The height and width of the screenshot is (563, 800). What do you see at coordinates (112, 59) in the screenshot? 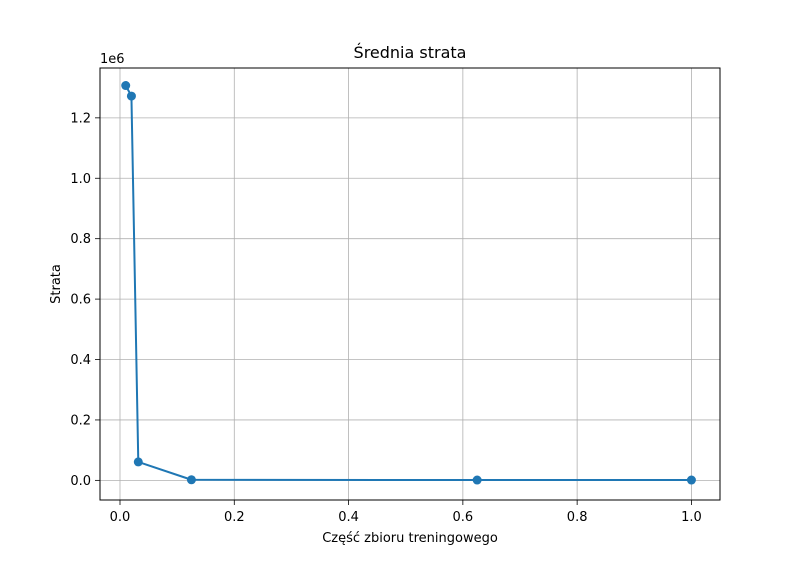
I see `y-axis-offset-label: 1e6` at bounding box center [112, 59].